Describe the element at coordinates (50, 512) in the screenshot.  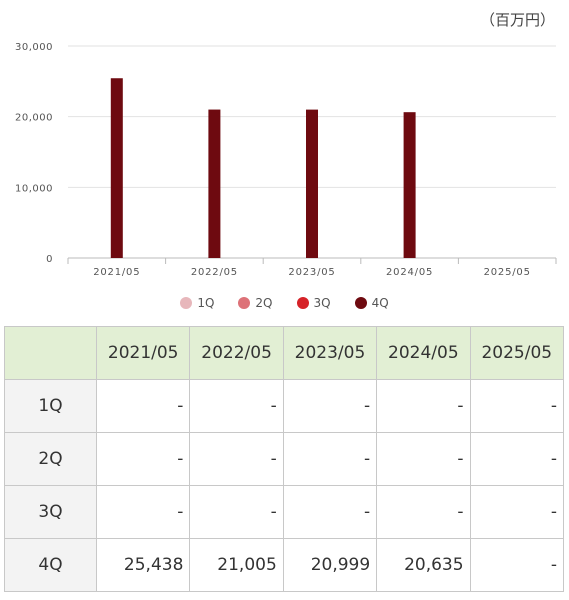
I see `row-header: 3Q` at that location.